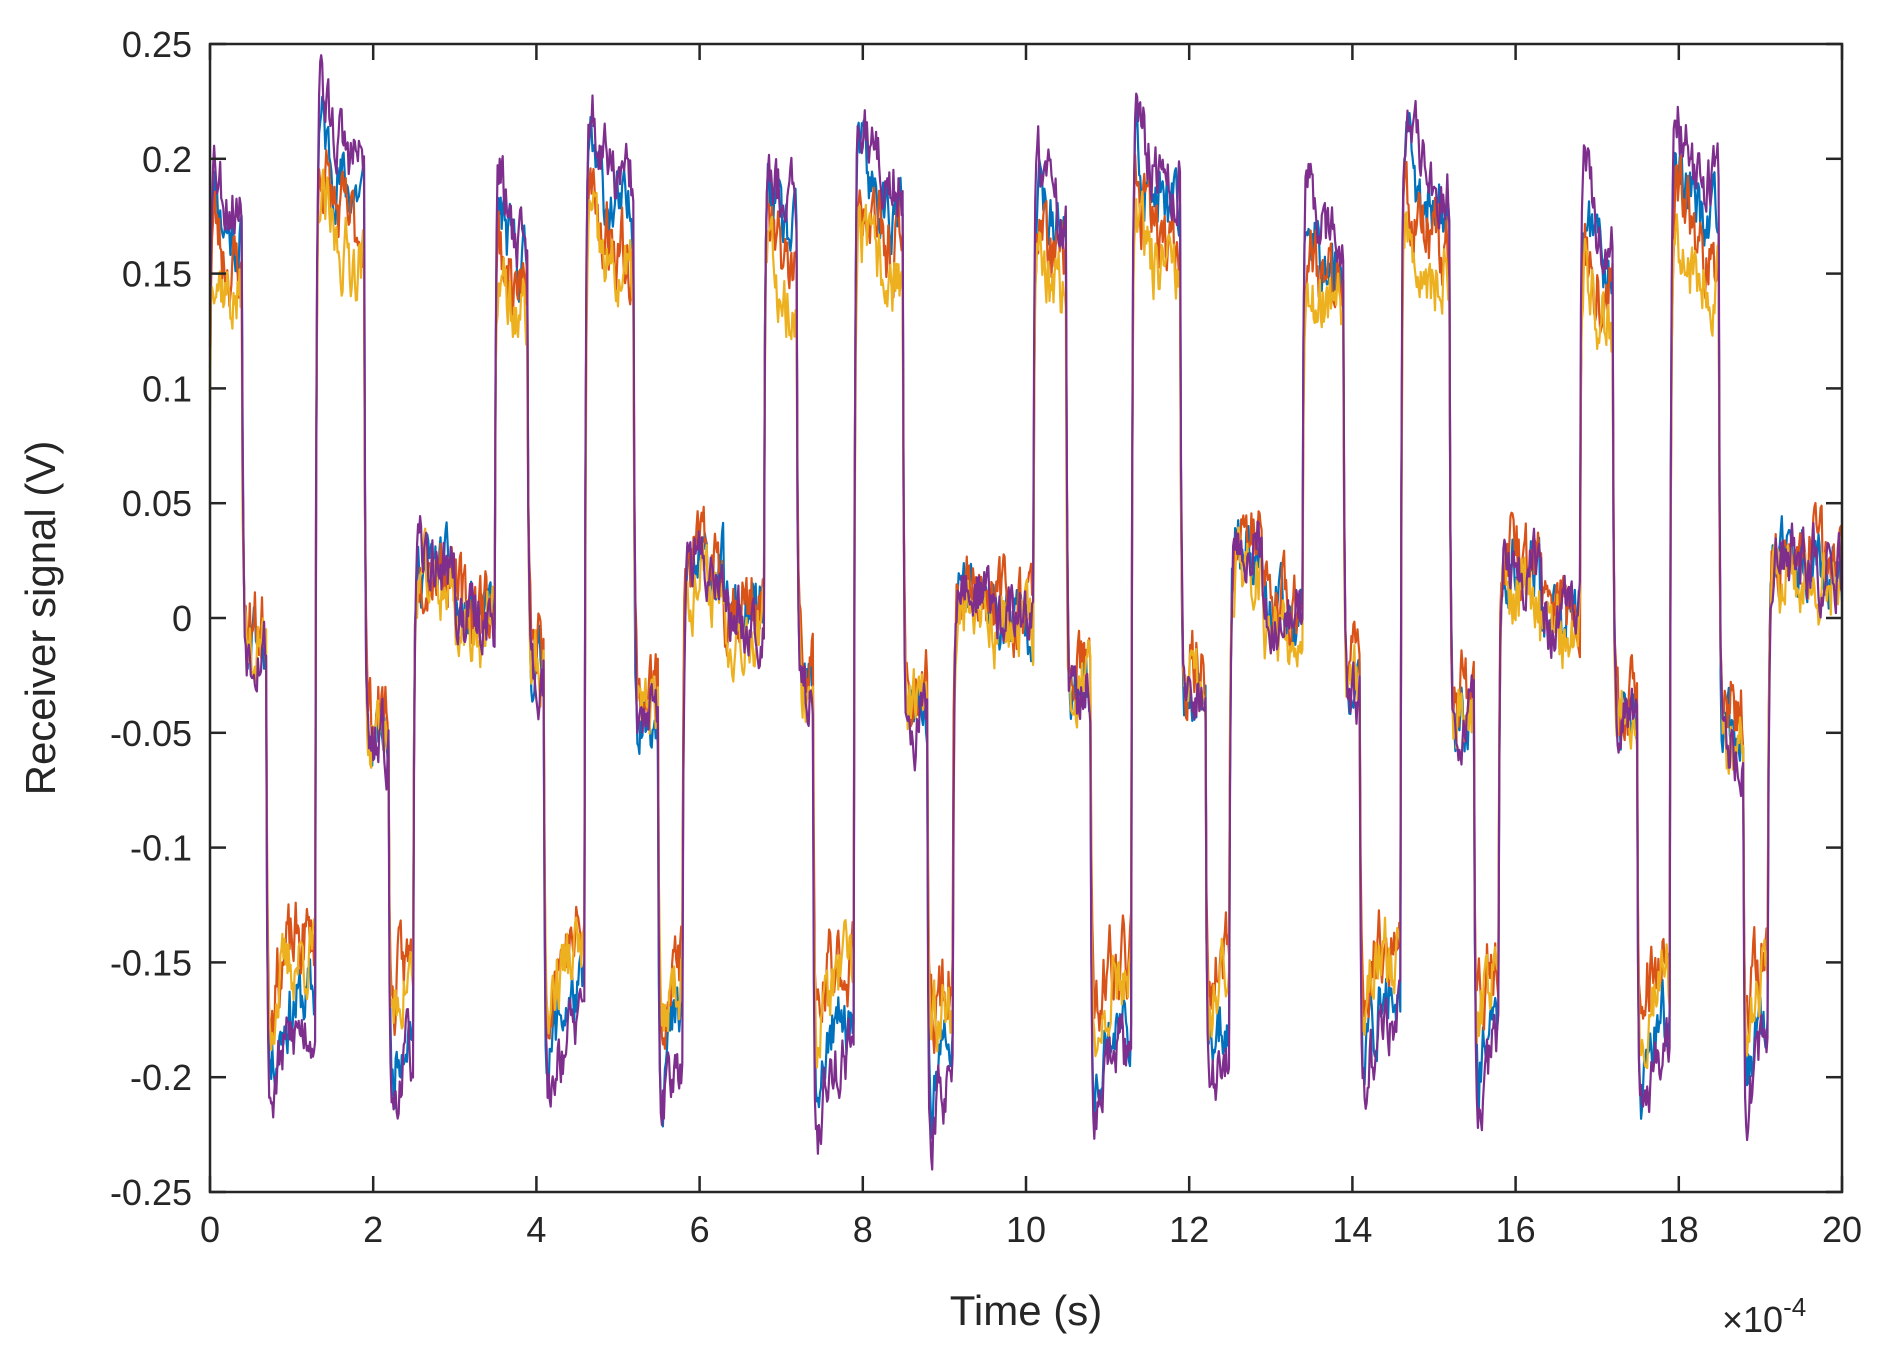 The height and width of the screenshot is (1345, 1880). Describe the element at coordinates (151, 962) in the screenshot. I see `y-tick-label: -0.15` at that location.